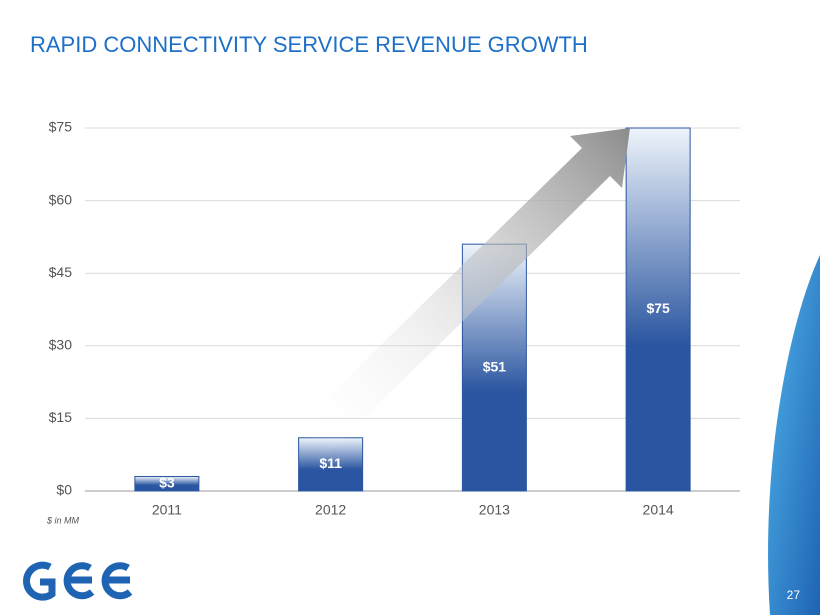 This screenshot has height=615, width=820. I want to click on slide-number: 27, so click(794, 595).